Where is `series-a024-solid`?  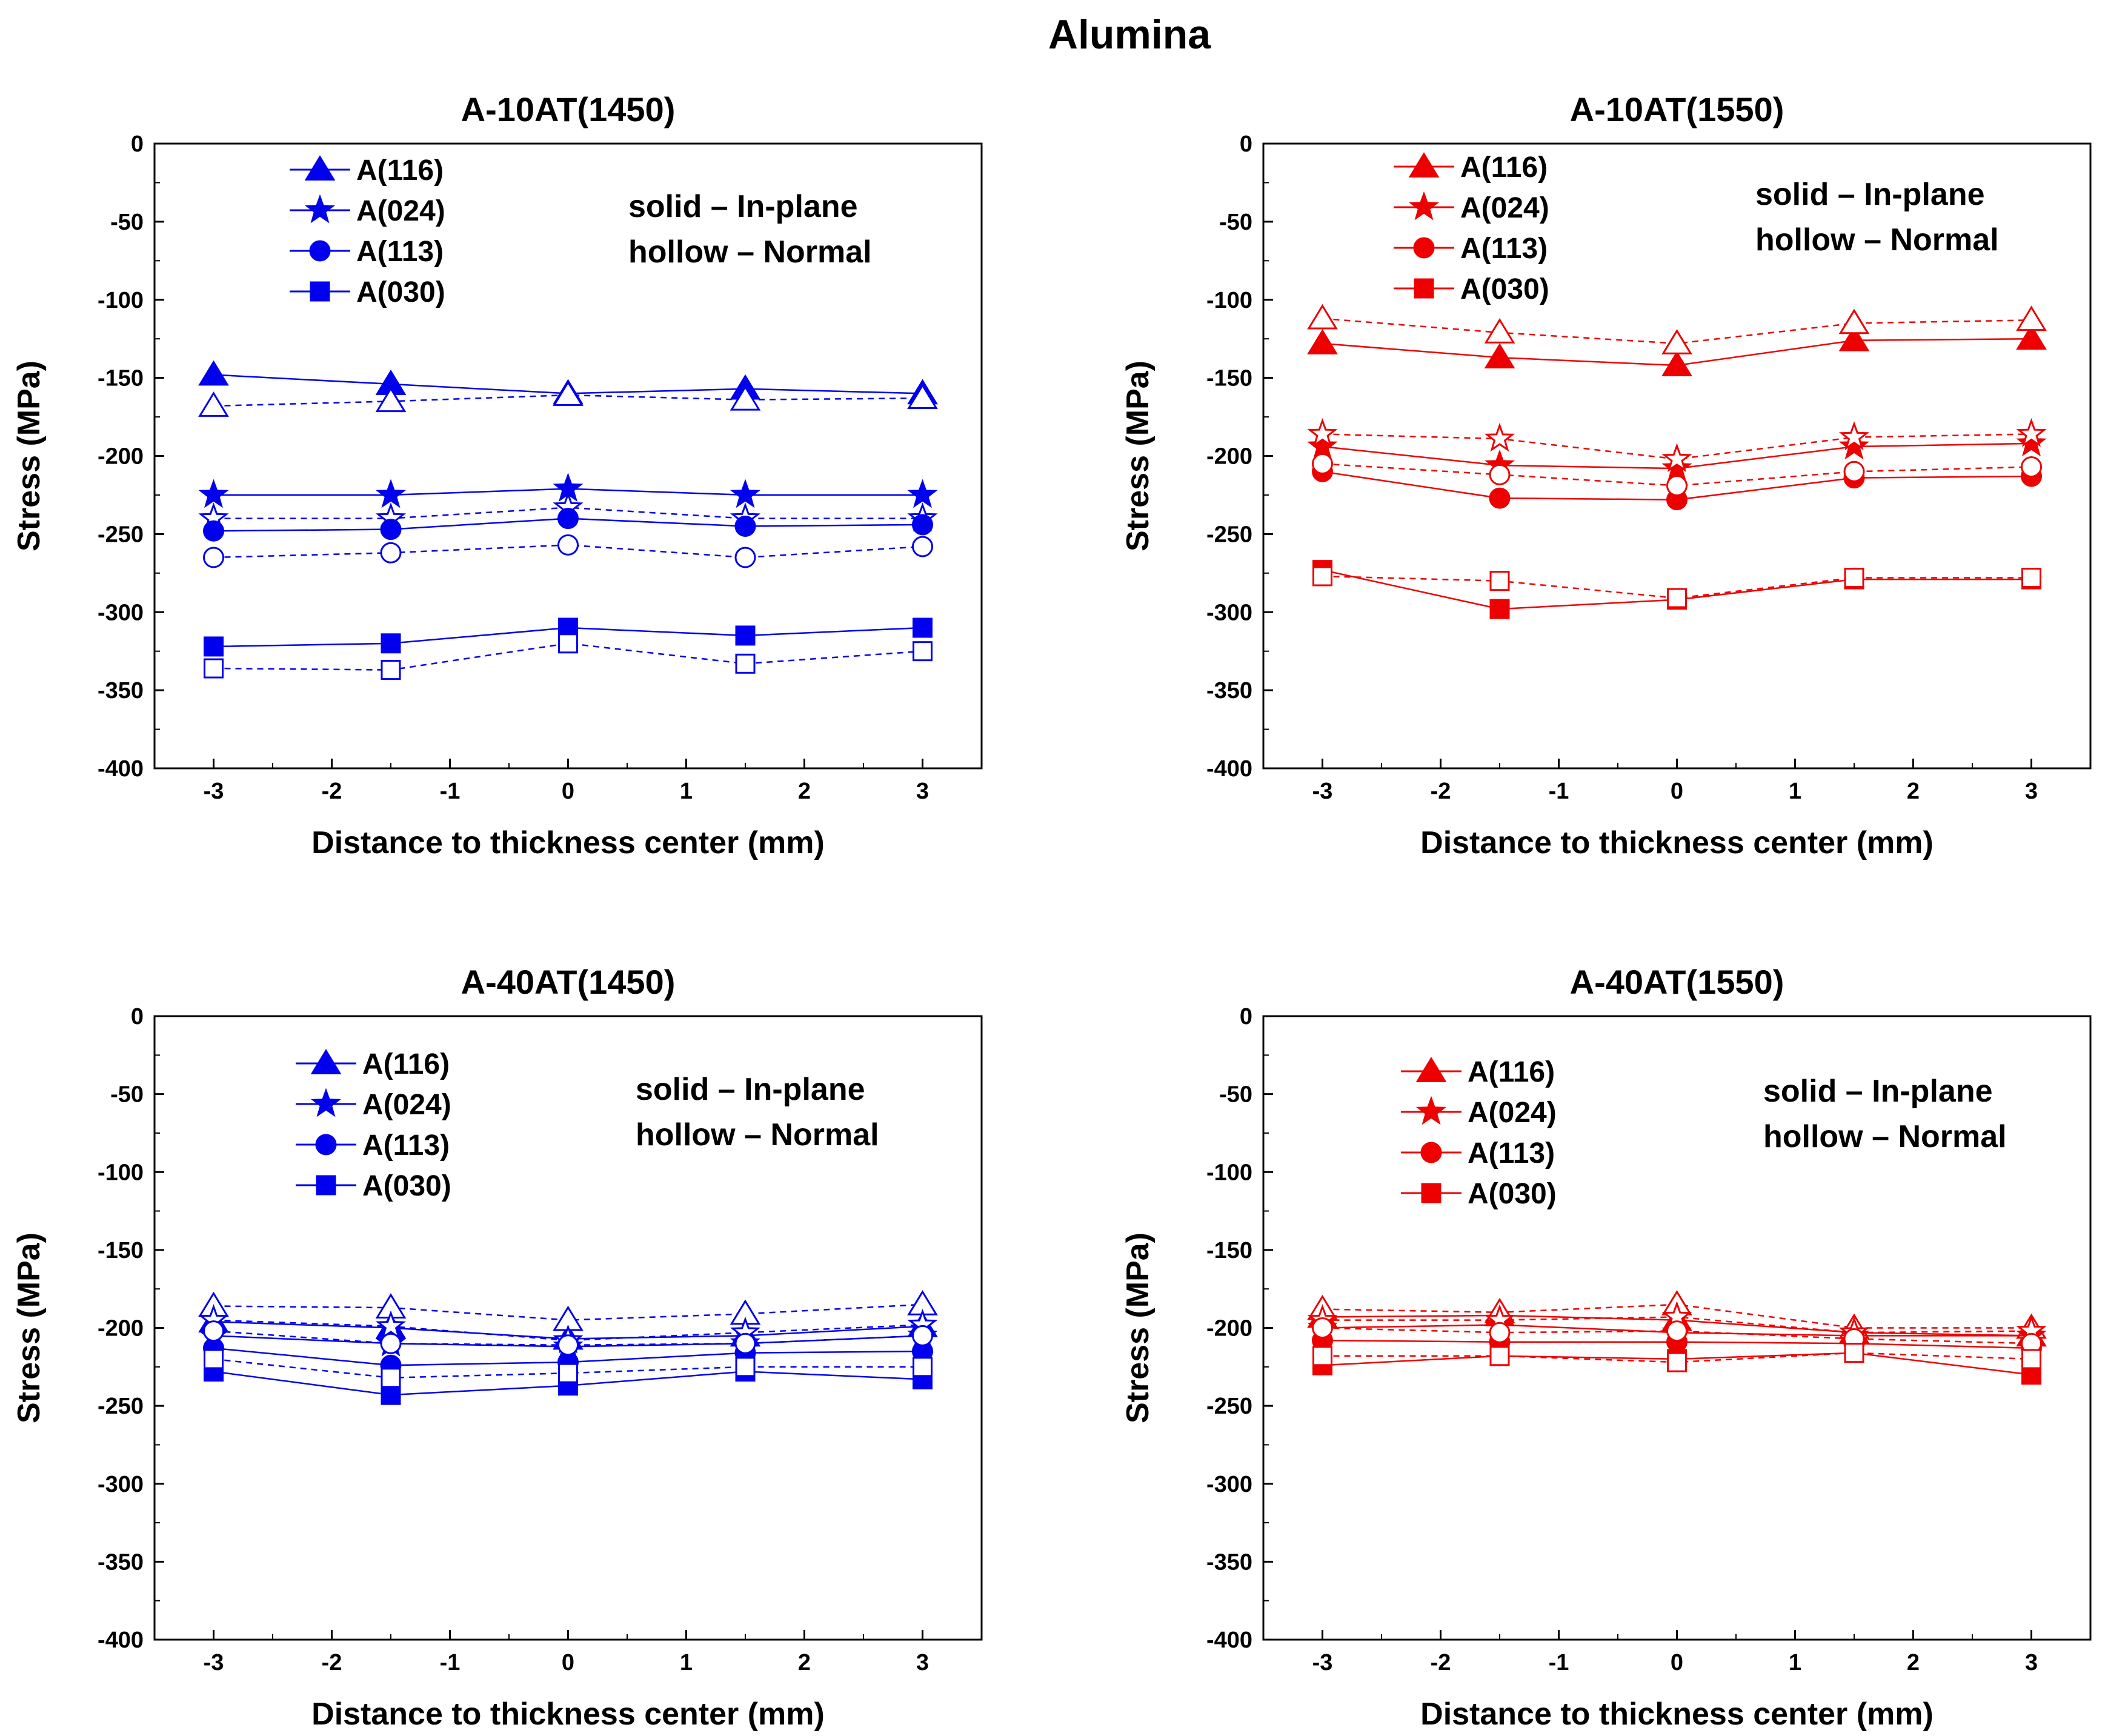 series-a024-solid is located at coordinates (1677, 454).